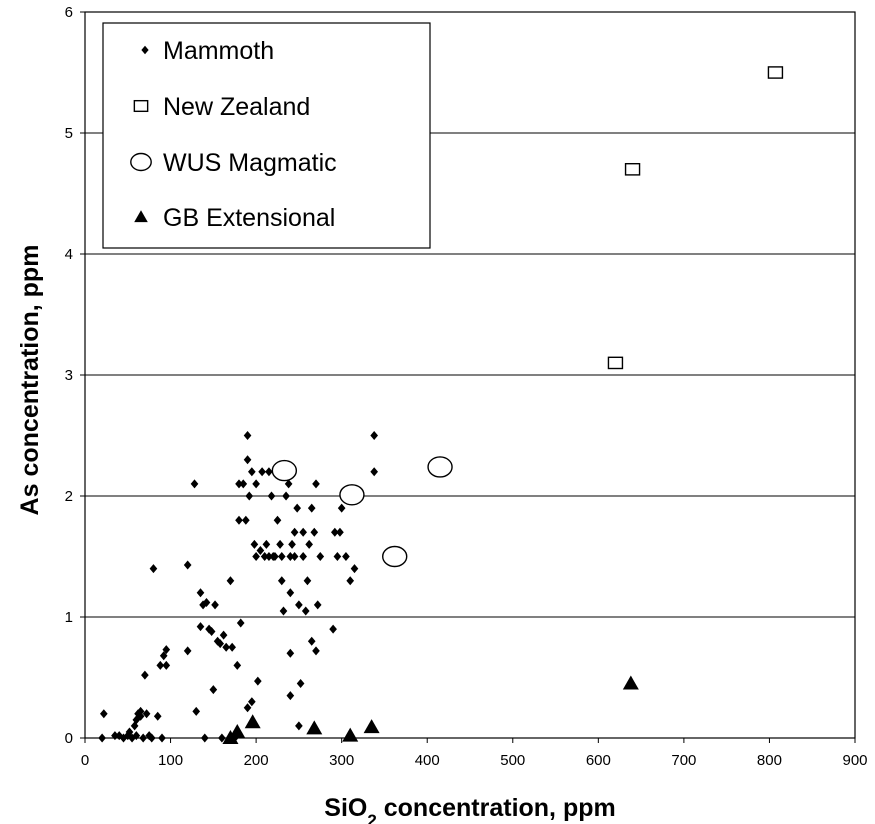 The height and width of the screenshot is (824, 875). Describe the element at coordinates (69, 254) in the screenshot. I see `y-tick-label-4: 4` at that location.